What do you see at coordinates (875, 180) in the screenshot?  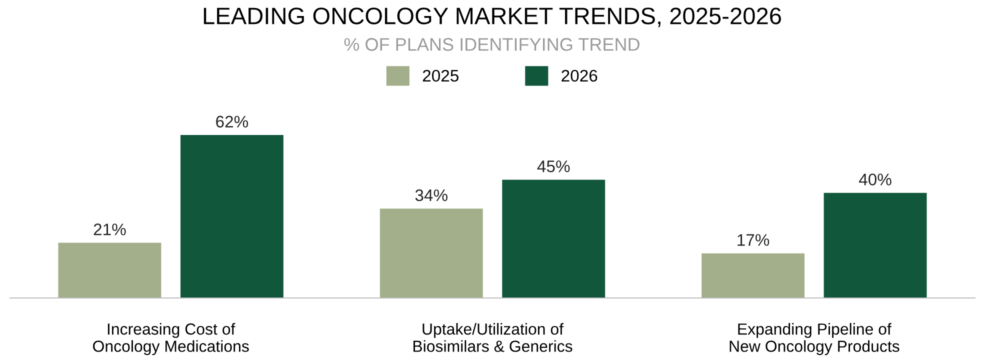 I see `data-label: 40%` at bounding box center [875, 180].